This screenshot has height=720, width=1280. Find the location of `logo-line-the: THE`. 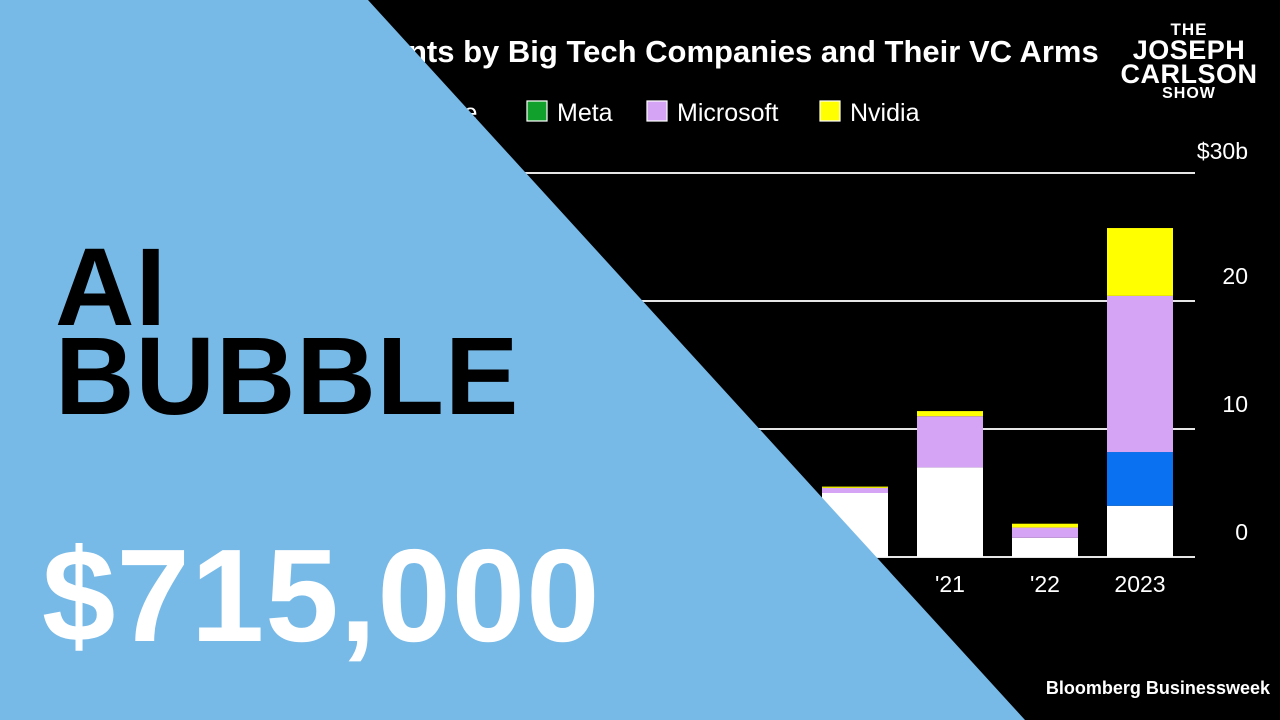

logo-line-the: THE is located at coordinates (1189, 29).